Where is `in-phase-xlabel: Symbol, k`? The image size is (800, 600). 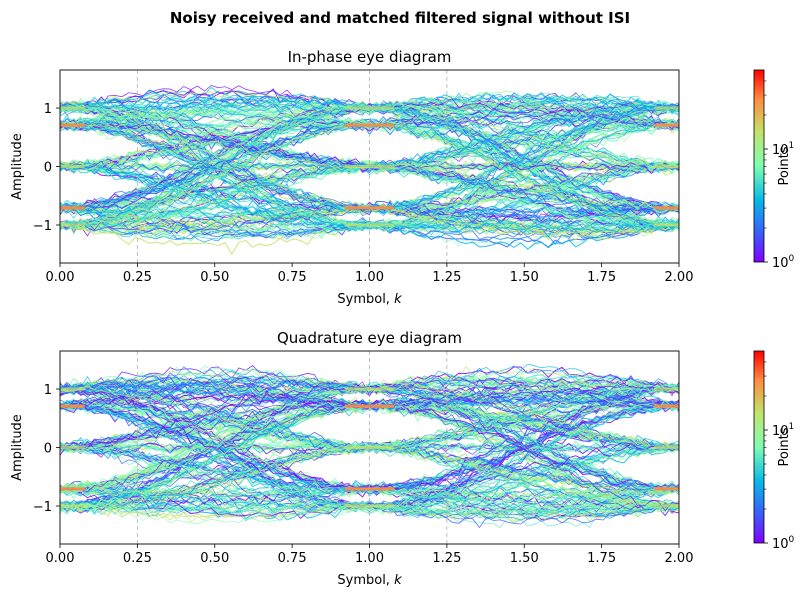 in-phase-xlabel: Symbol, k is located at coordinates (369, 299).